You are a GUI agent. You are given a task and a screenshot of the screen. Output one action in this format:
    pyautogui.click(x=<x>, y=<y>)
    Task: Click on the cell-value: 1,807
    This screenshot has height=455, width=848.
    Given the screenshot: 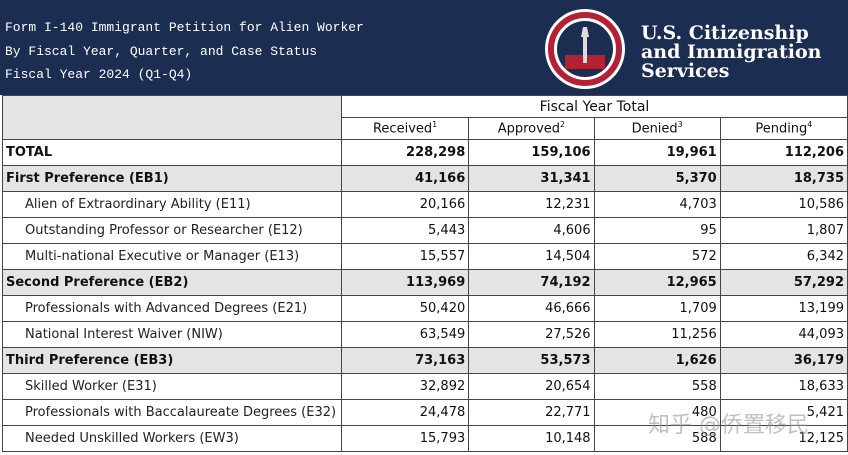 What is the action you would take?
    pyautogui.click(x=783, y=230)
    